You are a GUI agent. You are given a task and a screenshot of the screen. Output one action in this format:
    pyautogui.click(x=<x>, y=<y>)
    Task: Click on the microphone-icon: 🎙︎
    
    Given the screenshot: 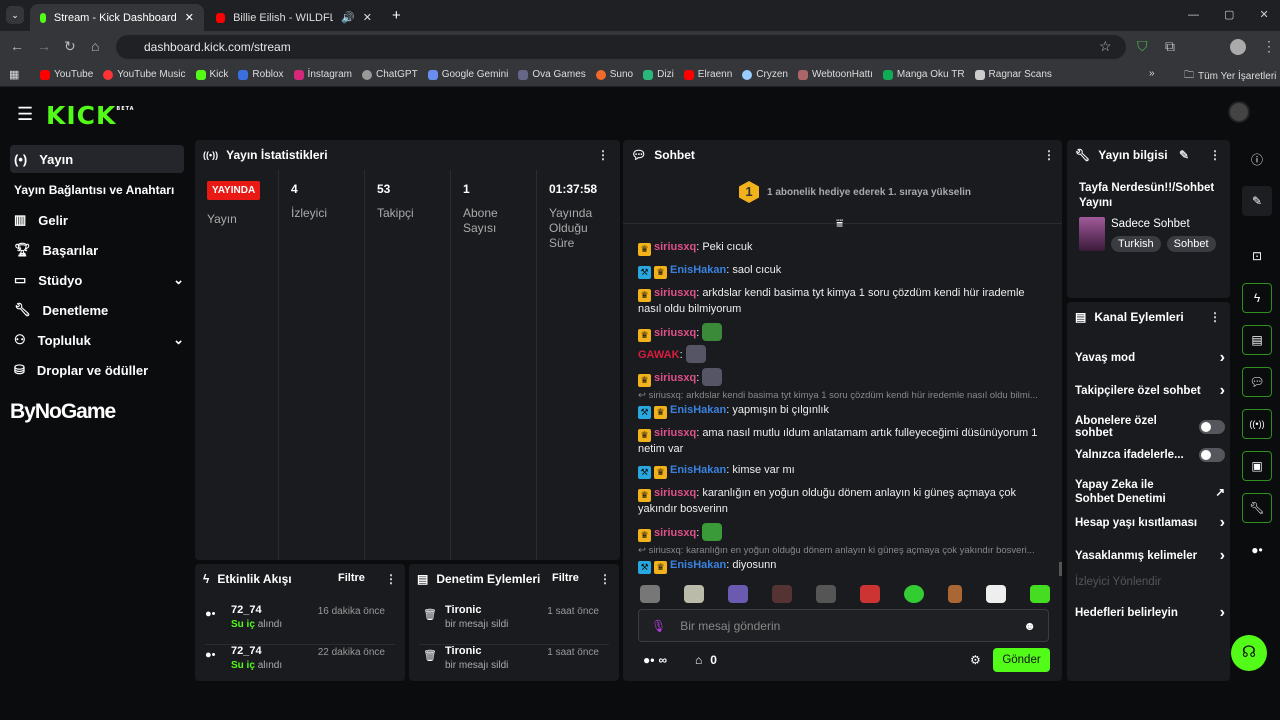 What is the action you would take?
    pyautogui.click(x=659, y=625)
    